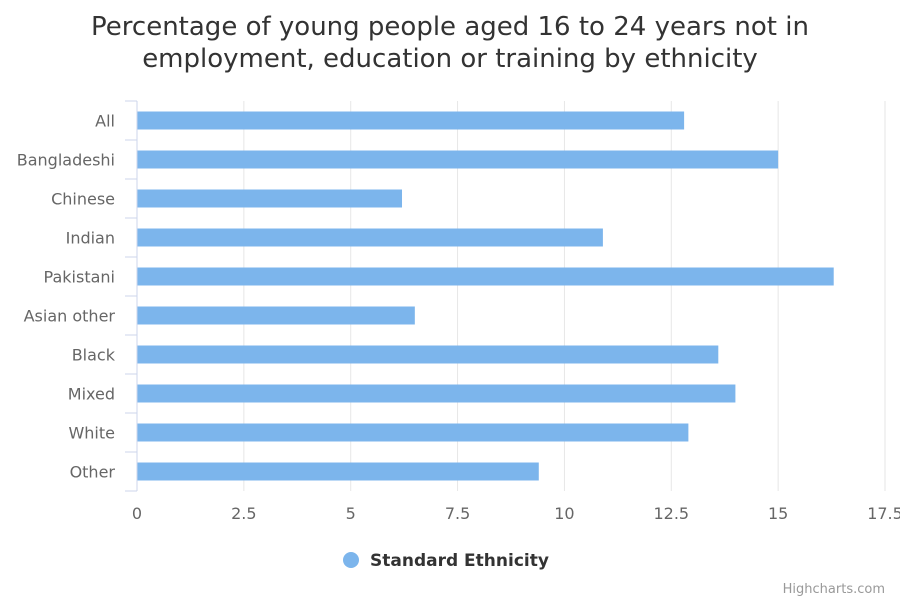  I want to click on x-tick-label: 12.5, so click(671, 513).